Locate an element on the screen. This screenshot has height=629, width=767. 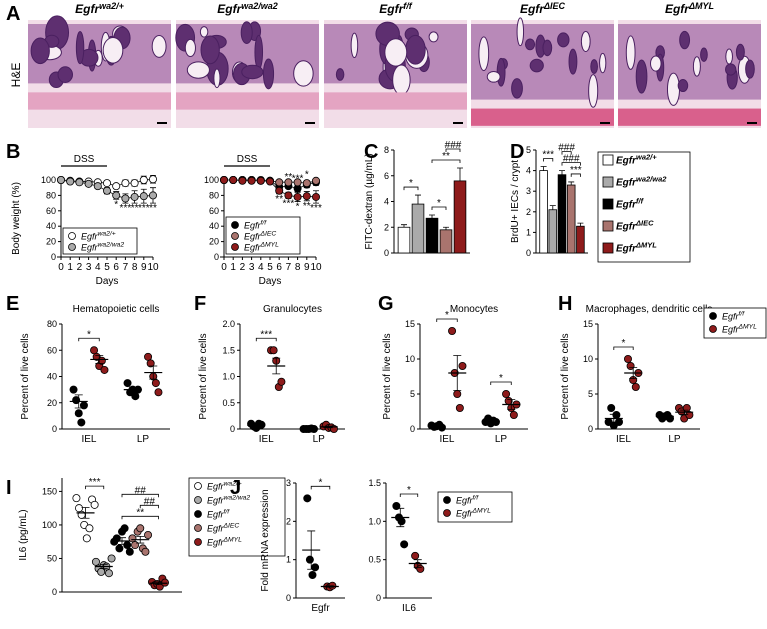
panel-label: D is located at coordinates (517, 152).